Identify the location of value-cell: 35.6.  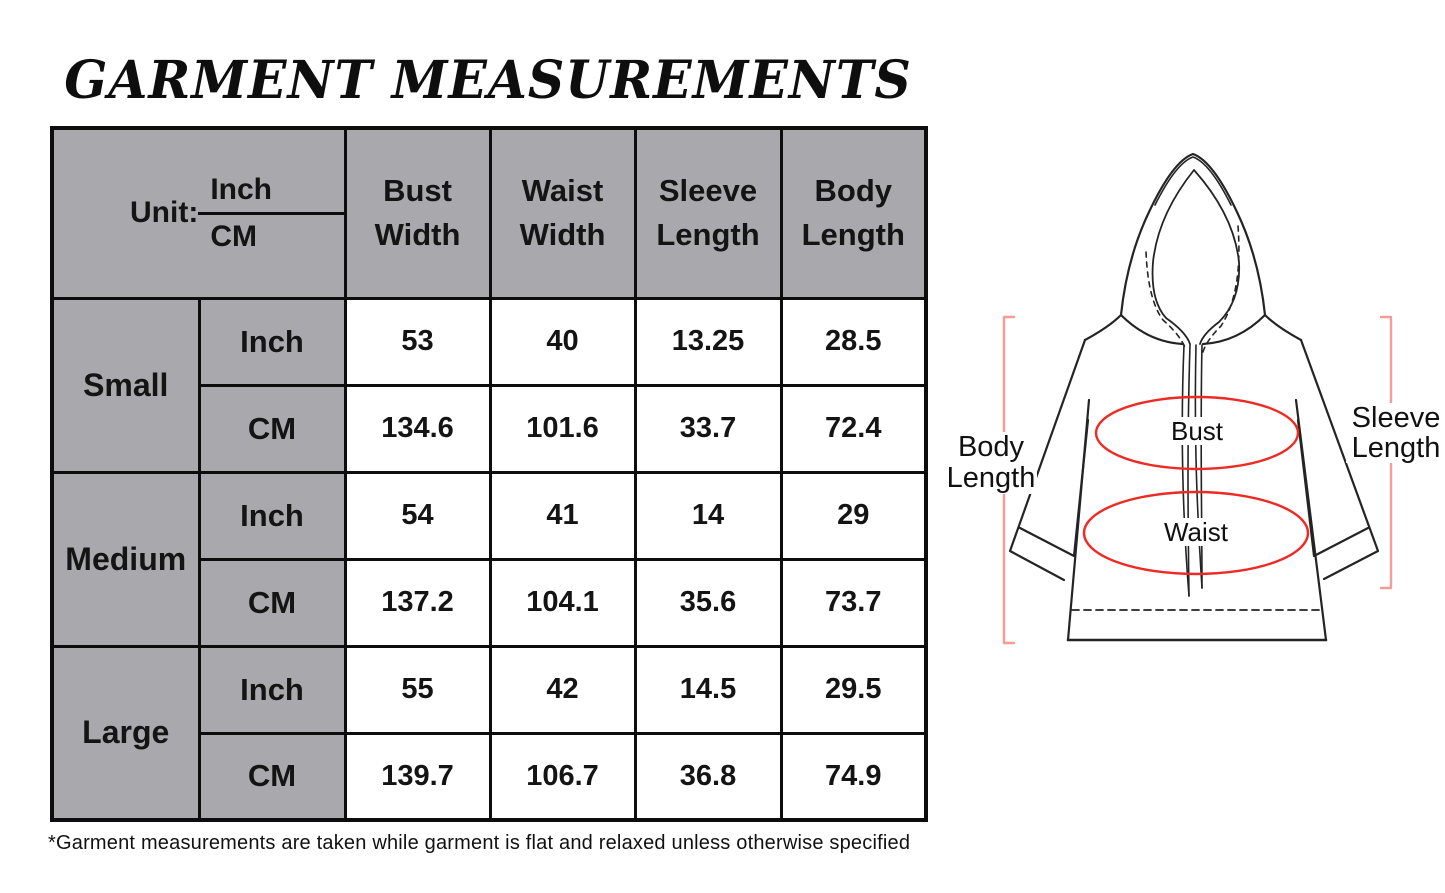
(708, 602).